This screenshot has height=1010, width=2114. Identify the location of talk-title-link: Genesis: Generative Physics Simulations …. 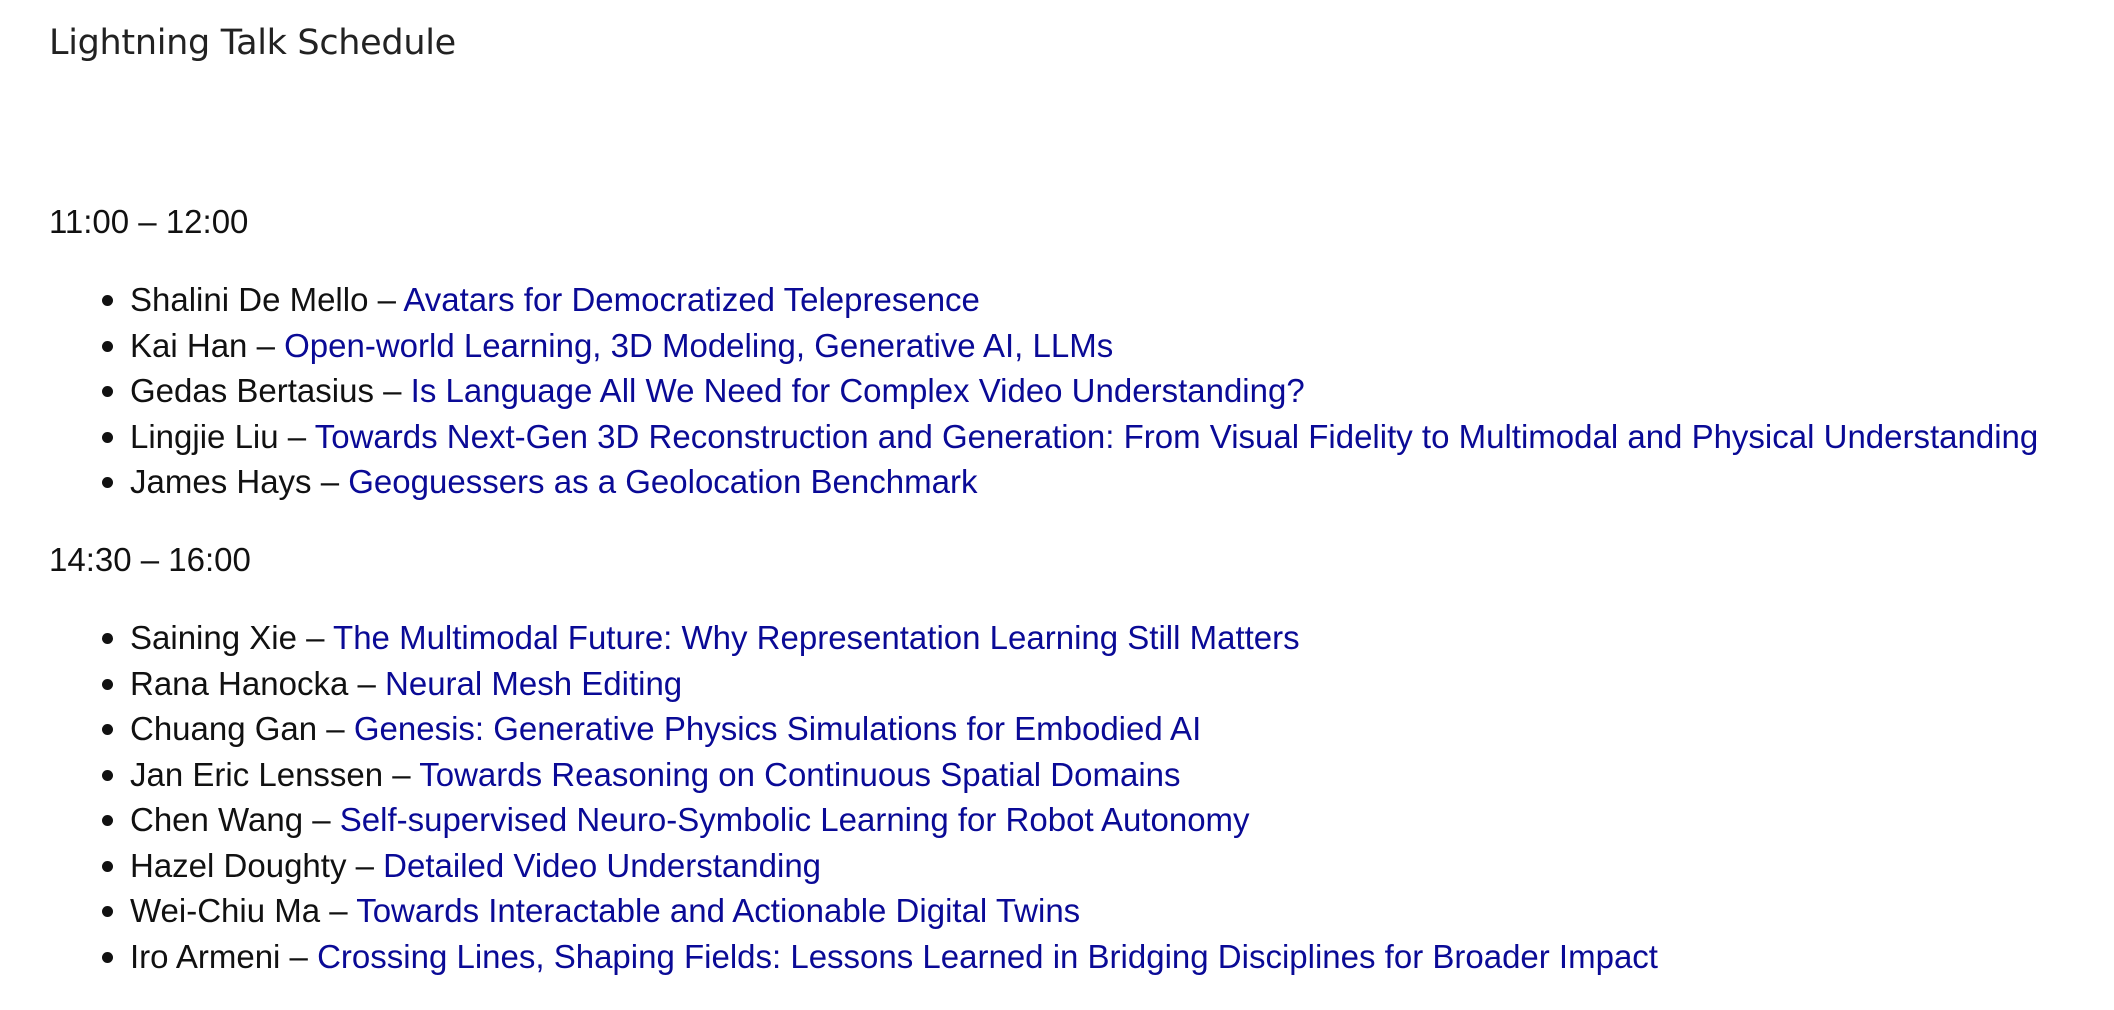
(777, 728).